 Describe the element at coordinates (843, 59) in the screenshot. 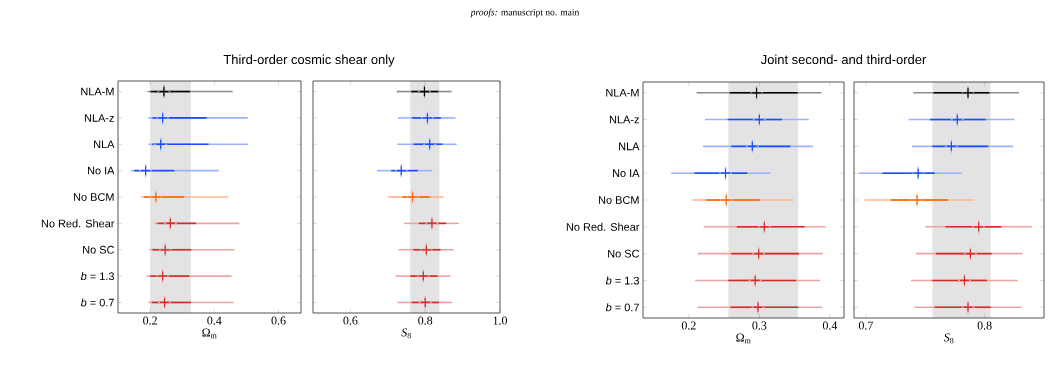

I see `chart-title: Joint second- and third-order` at that location.